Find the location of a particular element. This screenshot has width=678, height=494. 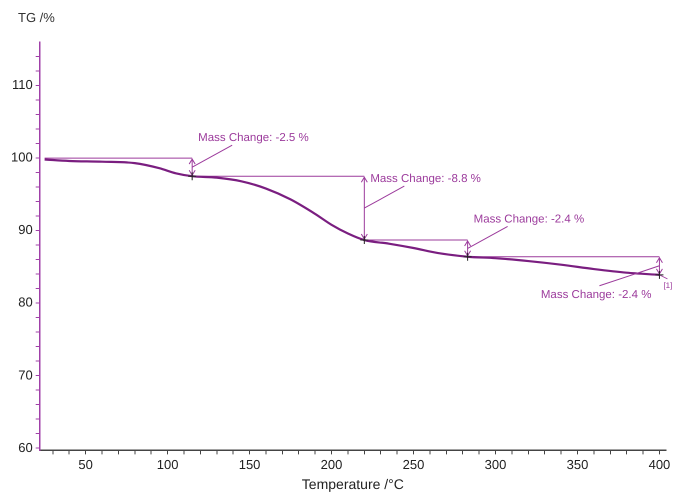

x-tick-label: 250 is located at coordinates (413, 464).